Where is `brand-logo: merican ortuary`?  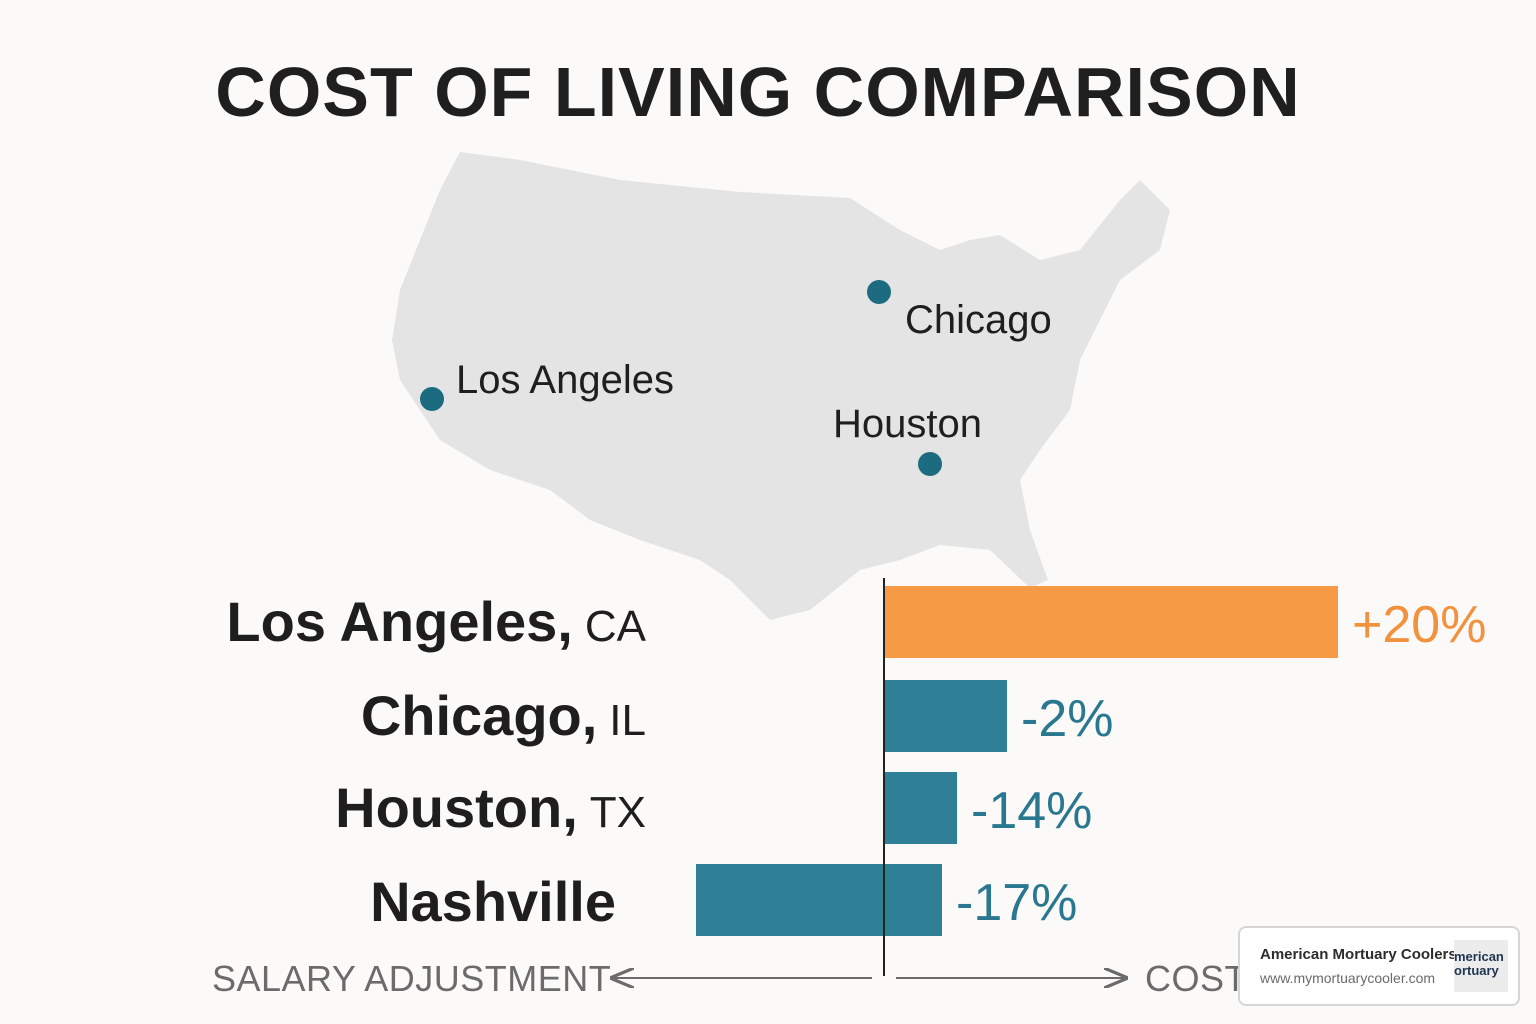
brand-logo: merican ortuary is located at coordinates (1481, 966).